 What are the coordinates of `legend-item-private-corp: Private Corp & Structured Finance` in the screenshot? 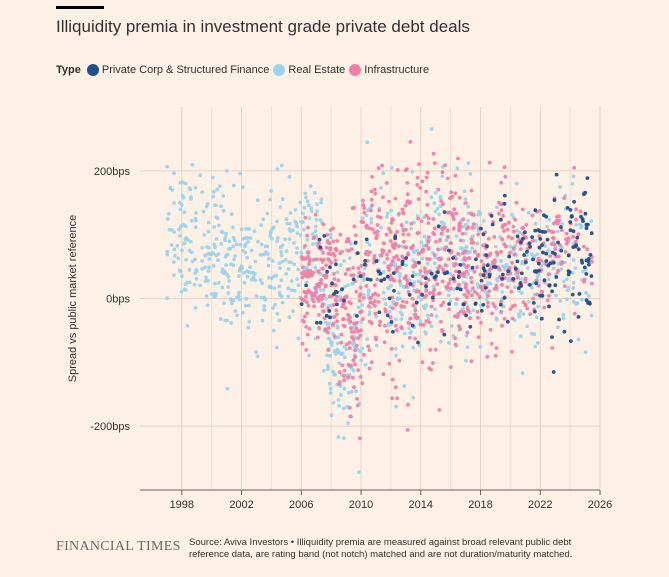 It's located at (177, 70).